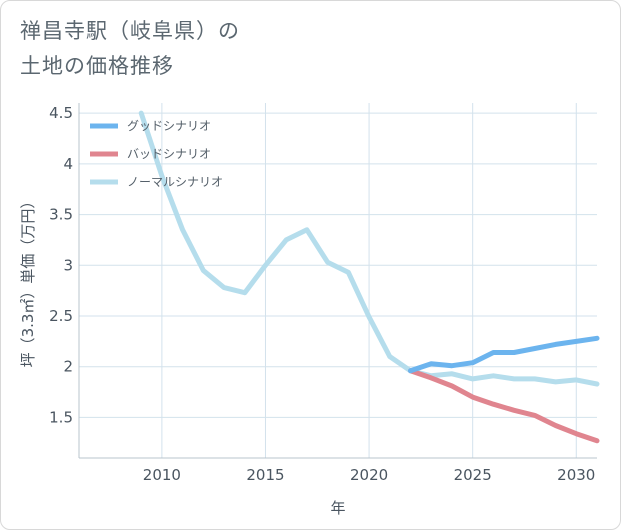 Image resolution: width=621 pixels, height=530 pixels. I want to click on x-tick-label: 2025, so click(473, 475).